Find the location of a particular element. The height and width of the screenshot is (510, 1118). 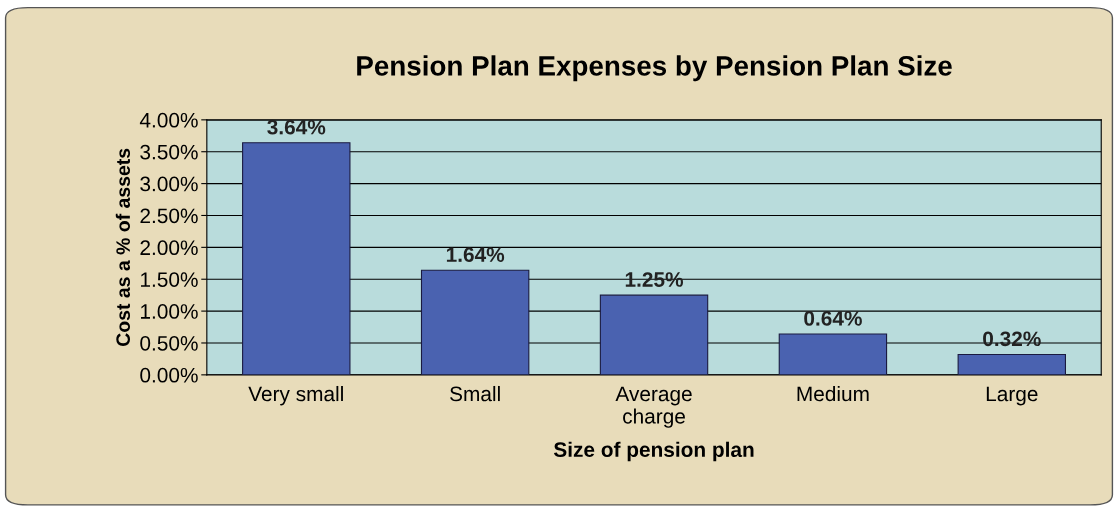

y-axis-title: Cost as a % of assets is located at coordinates (123, 247).